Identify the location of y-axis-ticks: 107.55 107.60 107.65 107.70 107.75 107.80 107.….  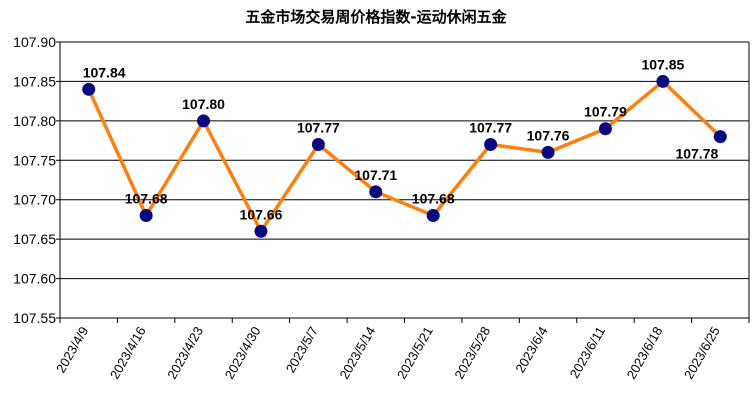
(34, 180).